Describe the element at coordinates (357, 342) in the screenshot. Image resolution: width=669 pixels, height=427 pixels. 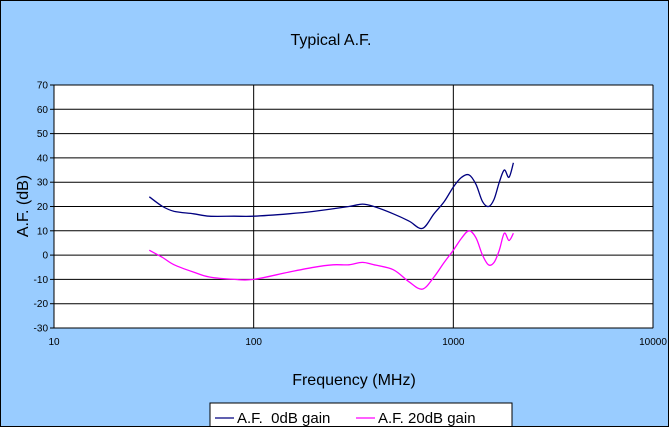
I see `x-axis-ticks: 10 100 1000 10000` at that location.